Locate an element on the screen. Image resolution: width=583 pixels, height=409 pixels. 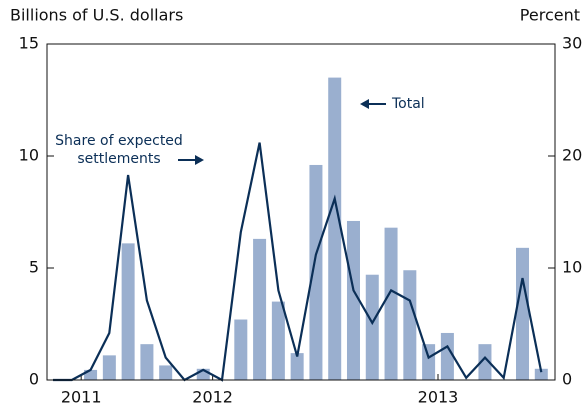
x-tick-label: 2013 is located at coordinates (438, 397).